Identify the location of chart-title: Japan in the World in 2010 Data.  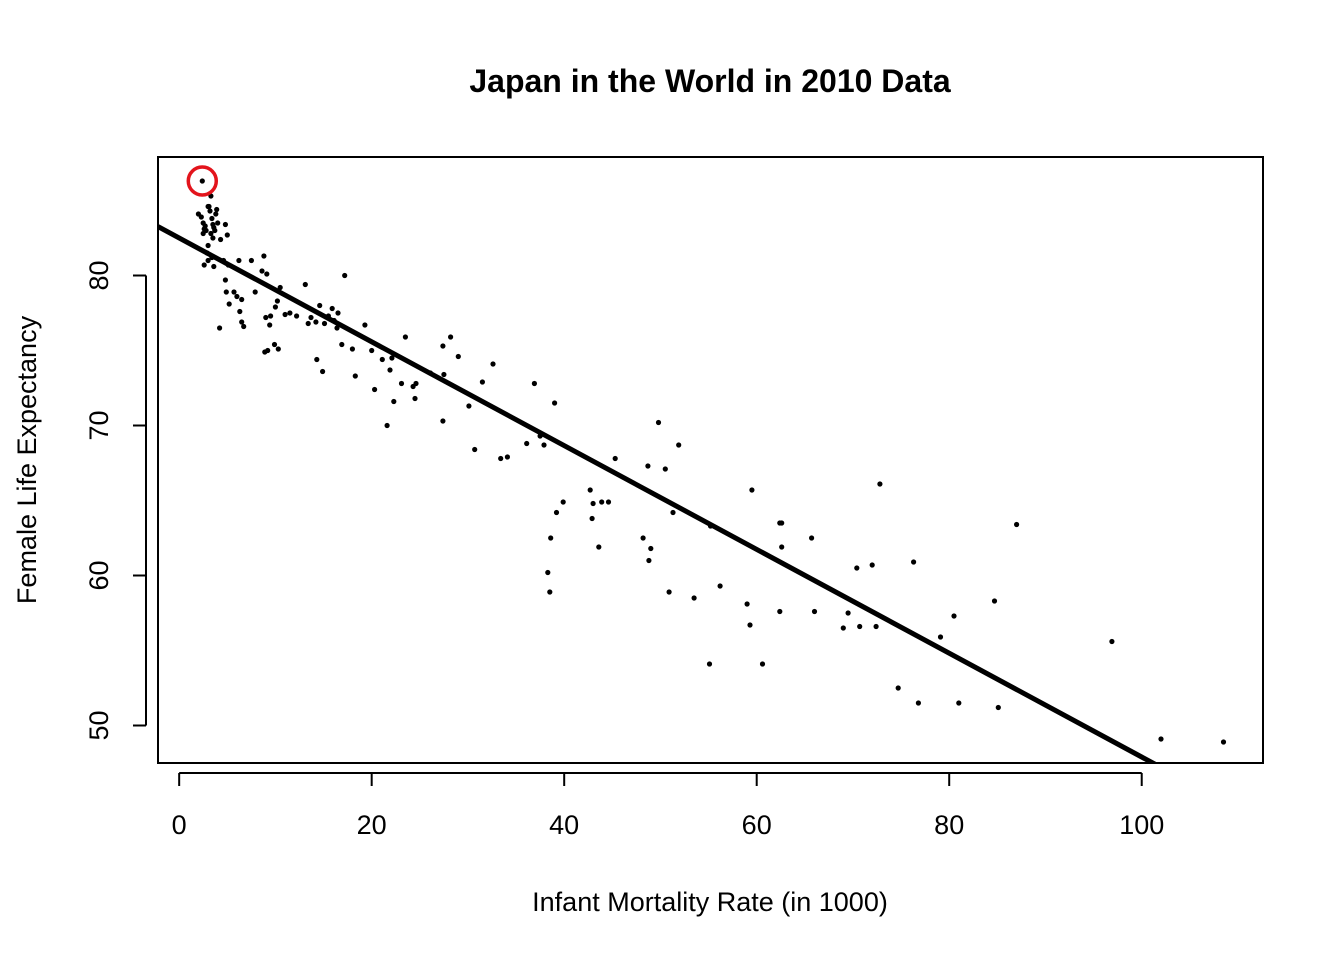
(710, 81).